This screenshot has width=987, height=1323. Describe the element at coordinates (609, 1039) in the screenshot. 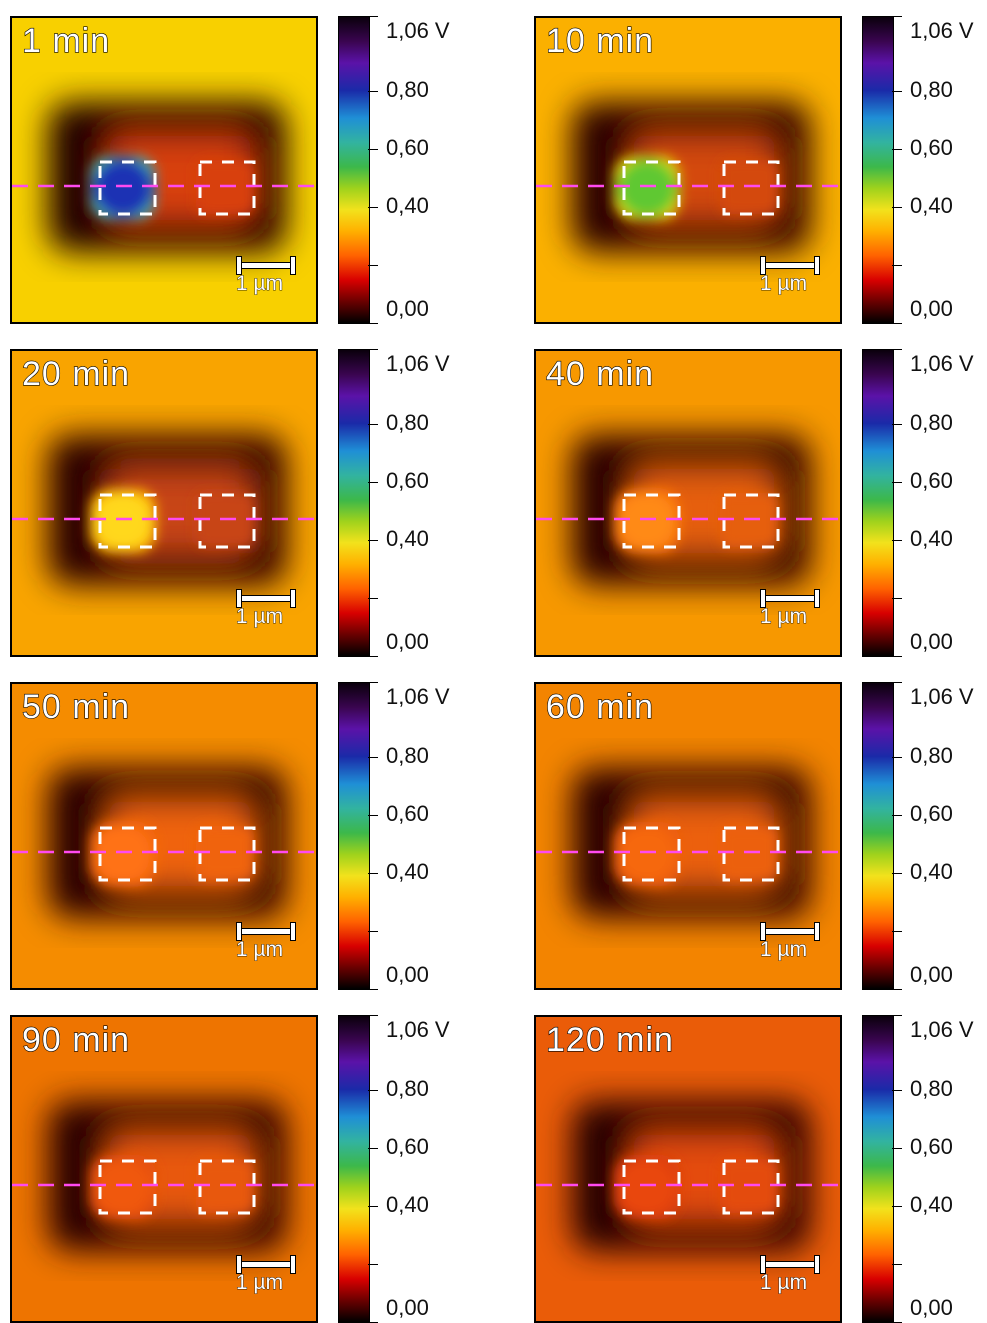

I see `panel-title: 120 min` at that location.